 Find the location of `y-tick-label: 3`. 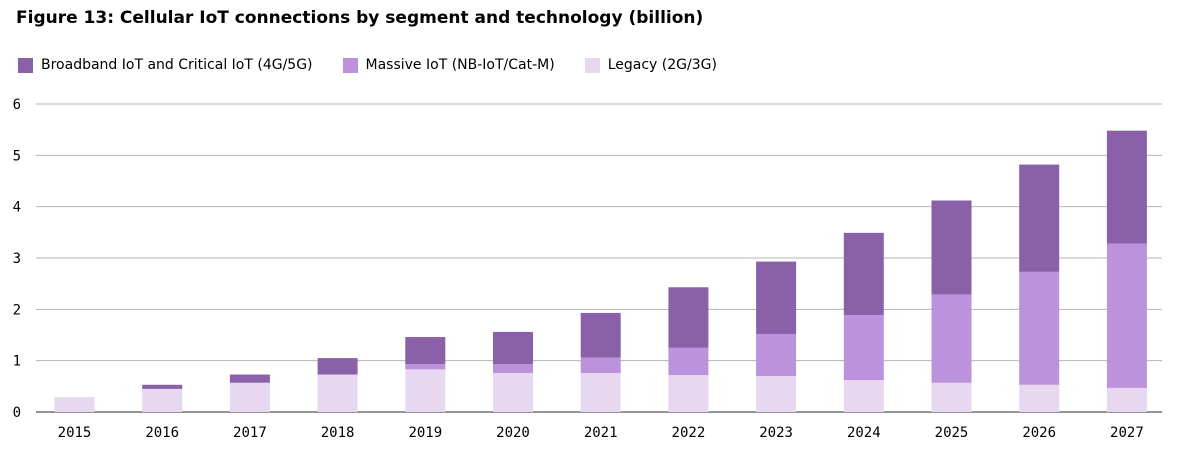

y-tick-label: 3 is located at coordinates (17, 259).